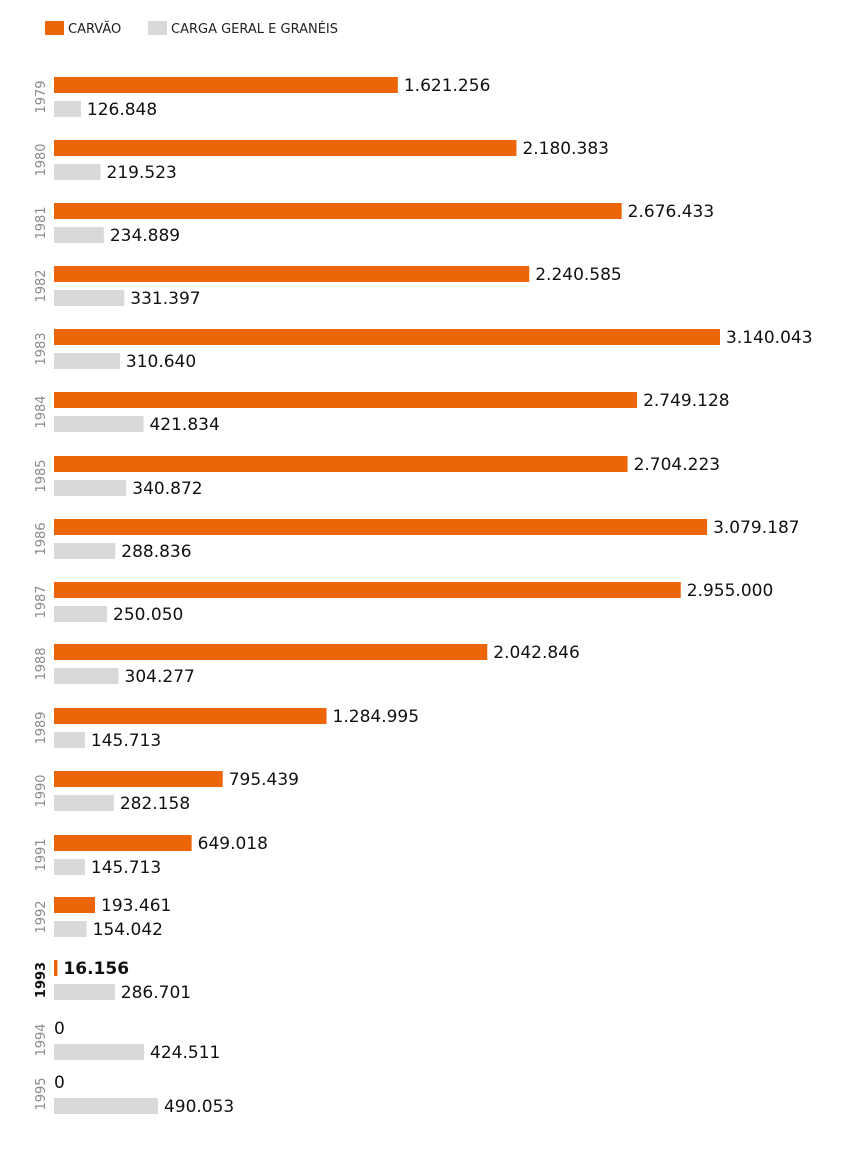  Describe the element at coordinates (41, 790) in the screenshot. I see `category-label-1990: 1990` at that location.